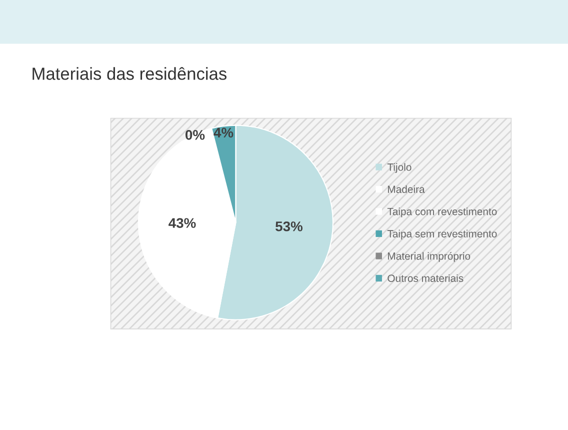  Describe the element at coordinates (406, 189) in the screenshot. I see `legend-label: Madeira` at that location.